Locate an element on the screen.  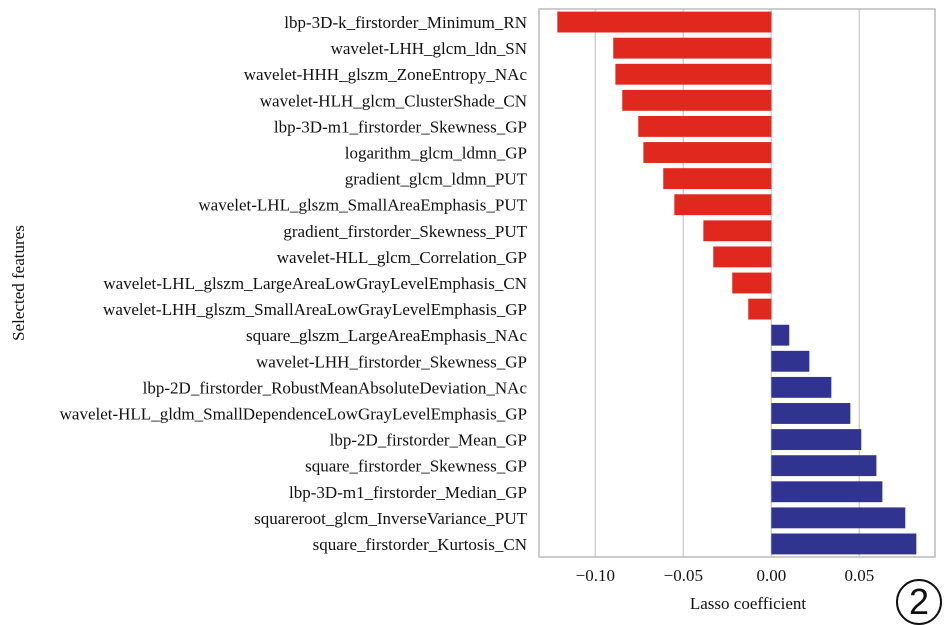
x-axis-label: Lasso coefficient is located at coordinates (748, 603).